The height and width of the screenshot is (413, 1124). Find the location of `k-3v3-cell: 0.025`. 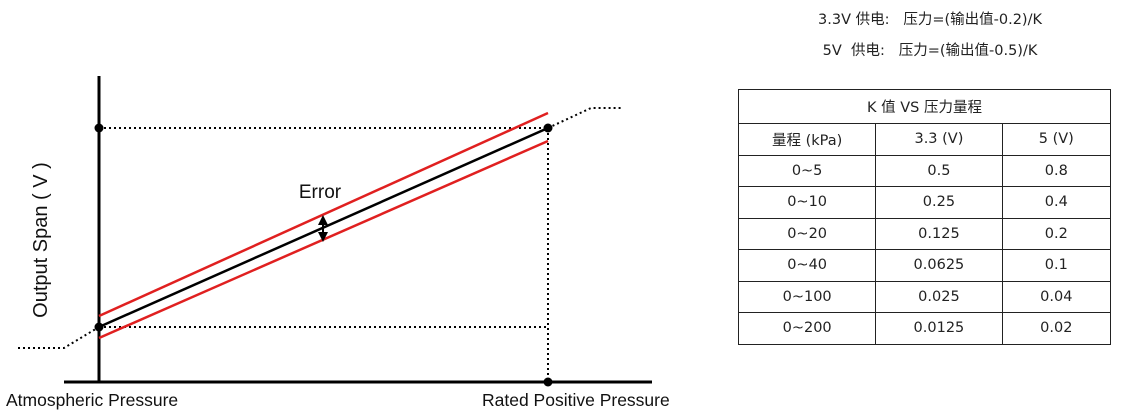

k-3v3-cell: 0.025 is located at coordinates (939, 296).